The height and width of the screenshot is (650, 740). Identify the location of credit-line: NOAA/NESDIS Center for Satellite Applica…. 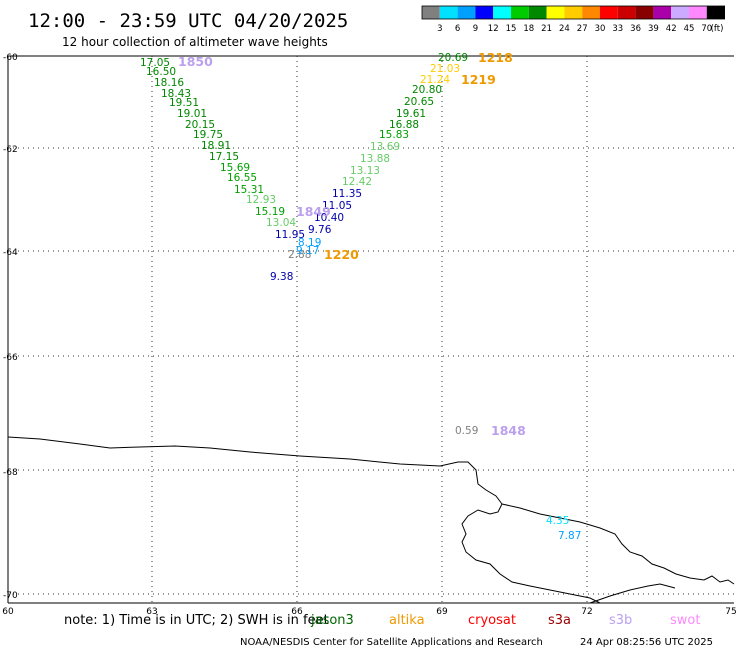
(391, 642).